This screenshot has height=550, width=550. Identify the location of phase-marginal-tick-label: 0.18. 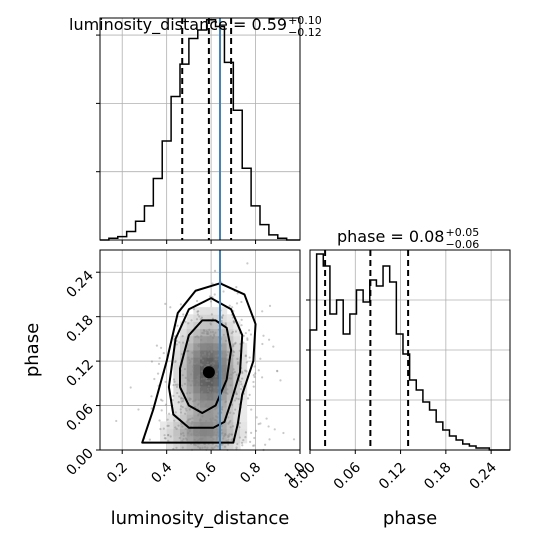
(437, 476).